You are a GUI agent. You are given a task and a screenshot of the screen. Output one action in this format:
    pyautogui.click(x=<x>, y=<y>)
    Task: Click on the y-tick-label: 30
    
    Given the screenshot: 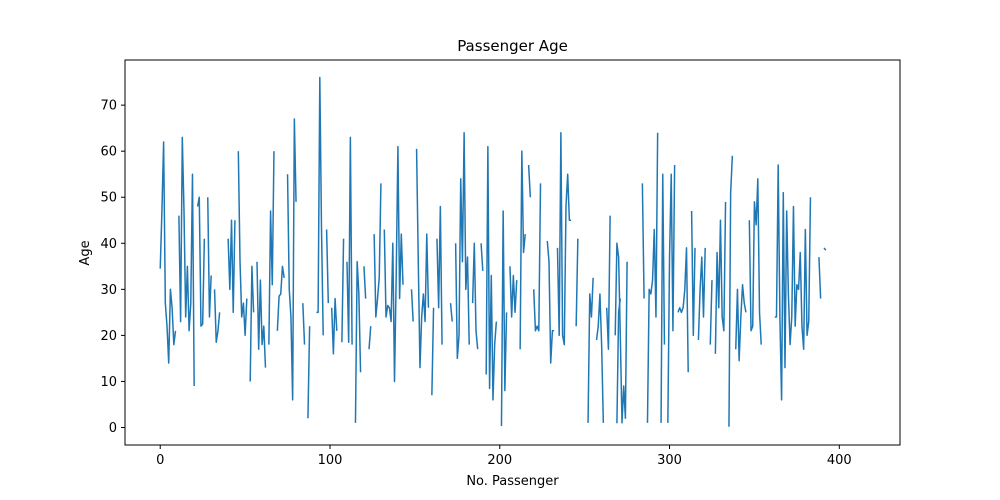 What is the action you would take?
    pyautogui.click(x=108, y=290)
    